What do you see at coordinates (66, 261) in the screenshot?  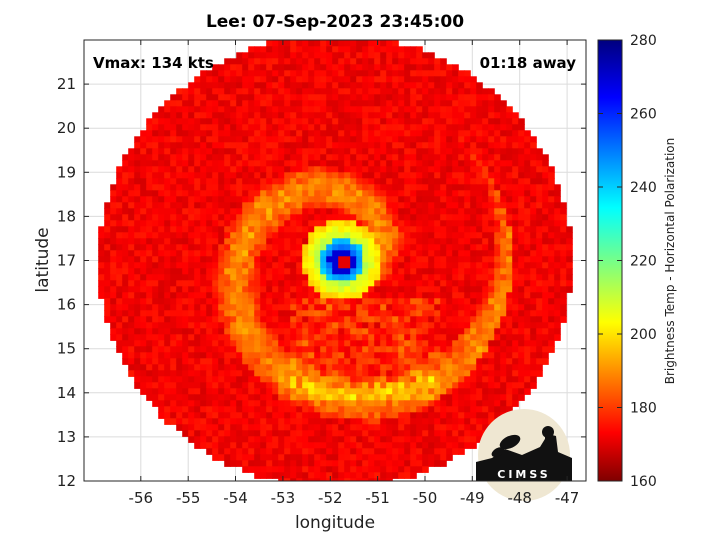 I see `y-tick-label: 17` at bounding box center [66, 261].